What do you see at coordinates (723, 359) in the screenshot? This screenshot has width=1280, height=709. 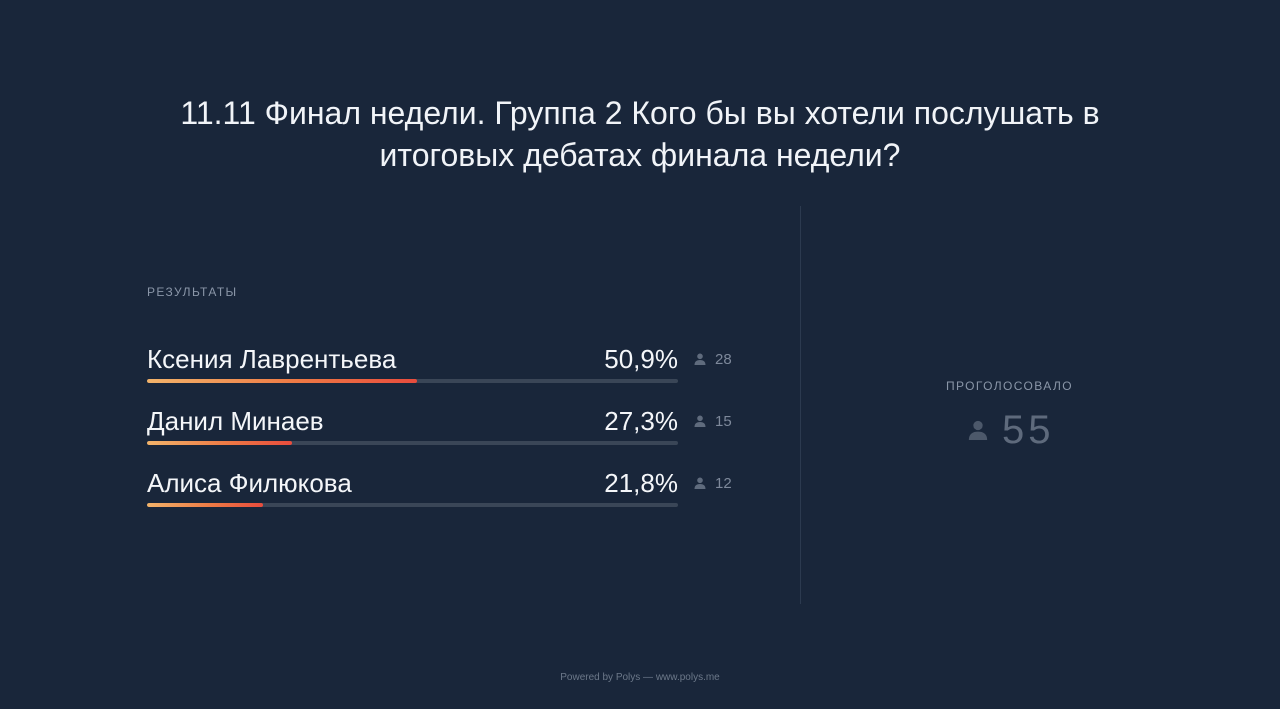 I see `option-vote-count: 28` at bounding box center [723, 359].